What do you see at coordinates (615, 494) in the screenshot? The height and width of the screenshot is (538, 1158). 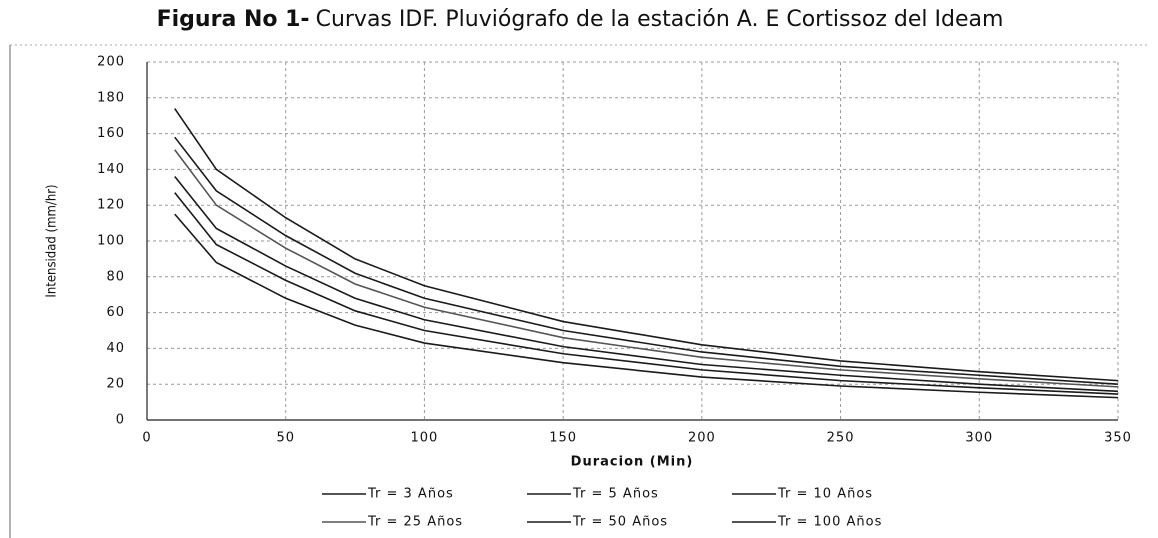 I see `legend-label: Tr = 5 Años` at bounding box center [615, 494].